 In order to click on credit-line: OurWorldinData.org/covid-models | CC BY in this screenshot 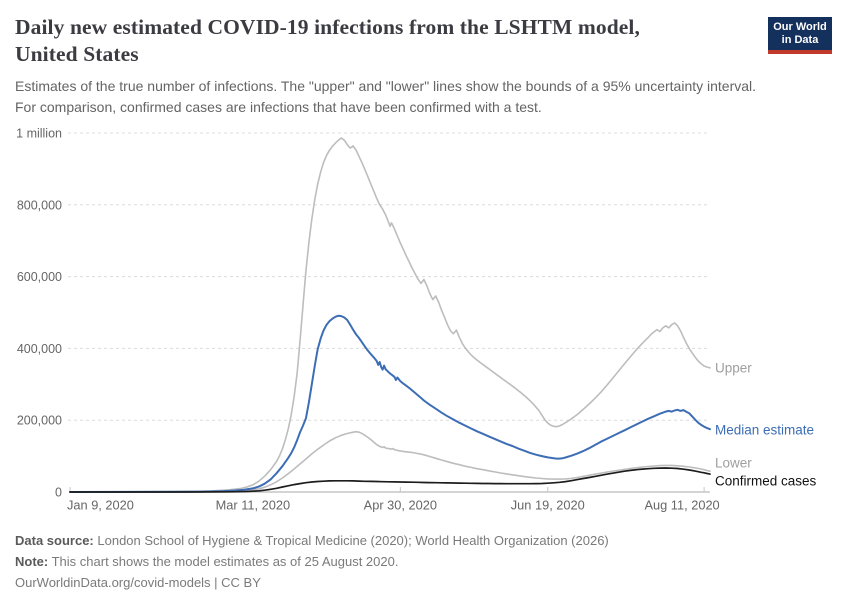, I will do `click(138, 582)`.